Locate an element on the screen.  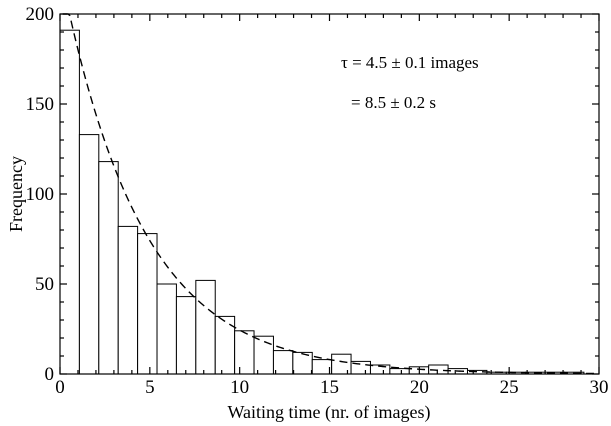
x-tick-labels: 0 5 10 15 20 25 30 is located at coordinates (331, 387).